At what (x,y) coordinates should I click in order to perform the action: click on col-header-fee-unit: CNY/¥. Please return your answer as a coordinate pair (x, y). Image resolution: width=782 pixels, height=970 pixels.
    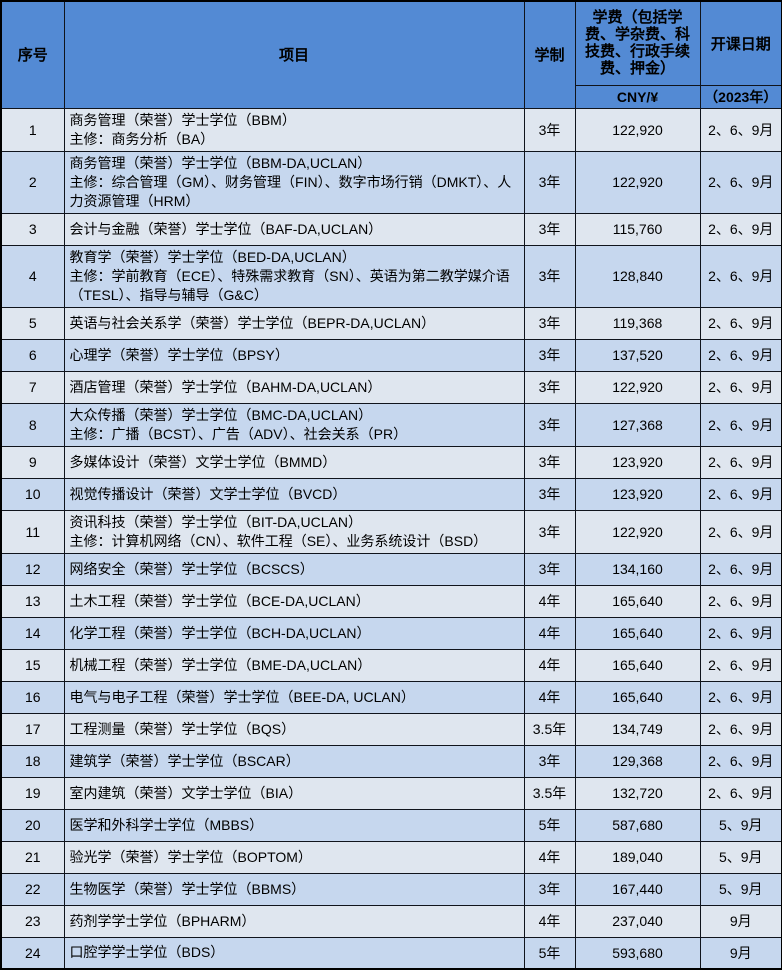
    Looking at the image, I should click on (637, 96).